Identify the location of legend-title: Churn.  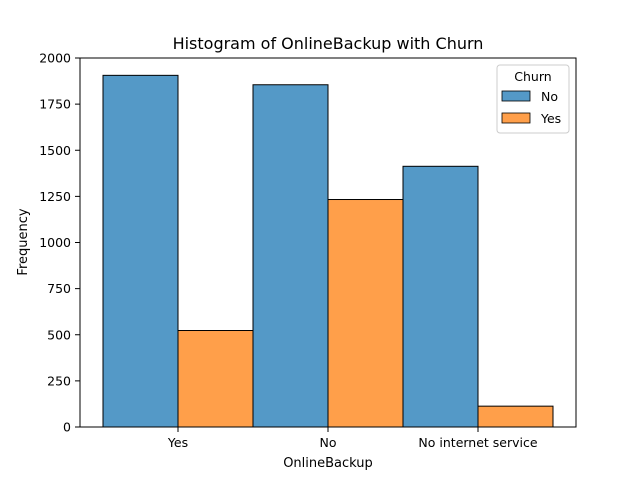
(532, 76).